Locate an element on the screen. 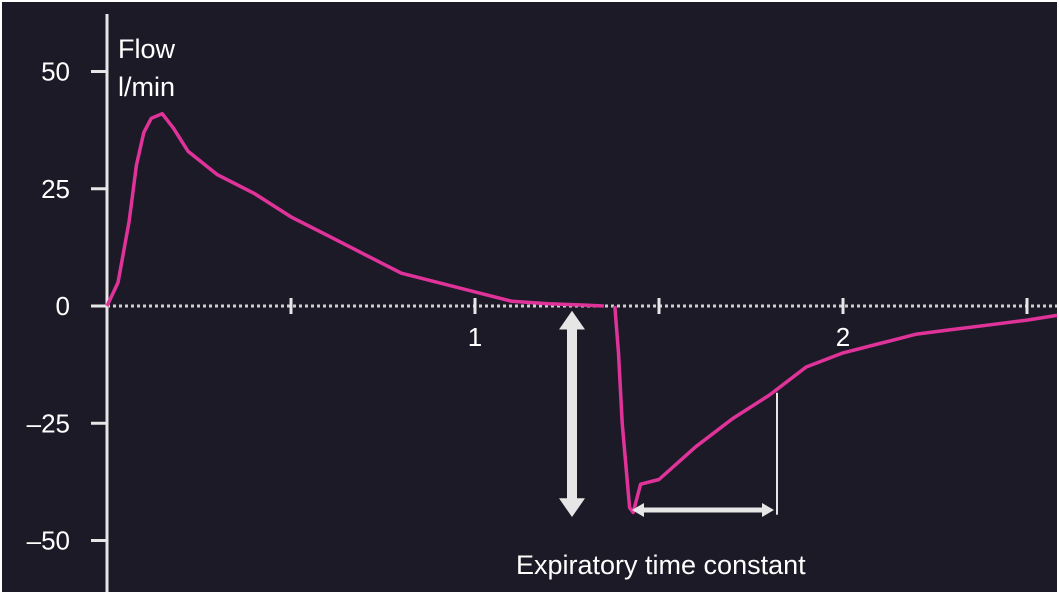  y-tick-label: –50 is located at coordinates (48, 541).